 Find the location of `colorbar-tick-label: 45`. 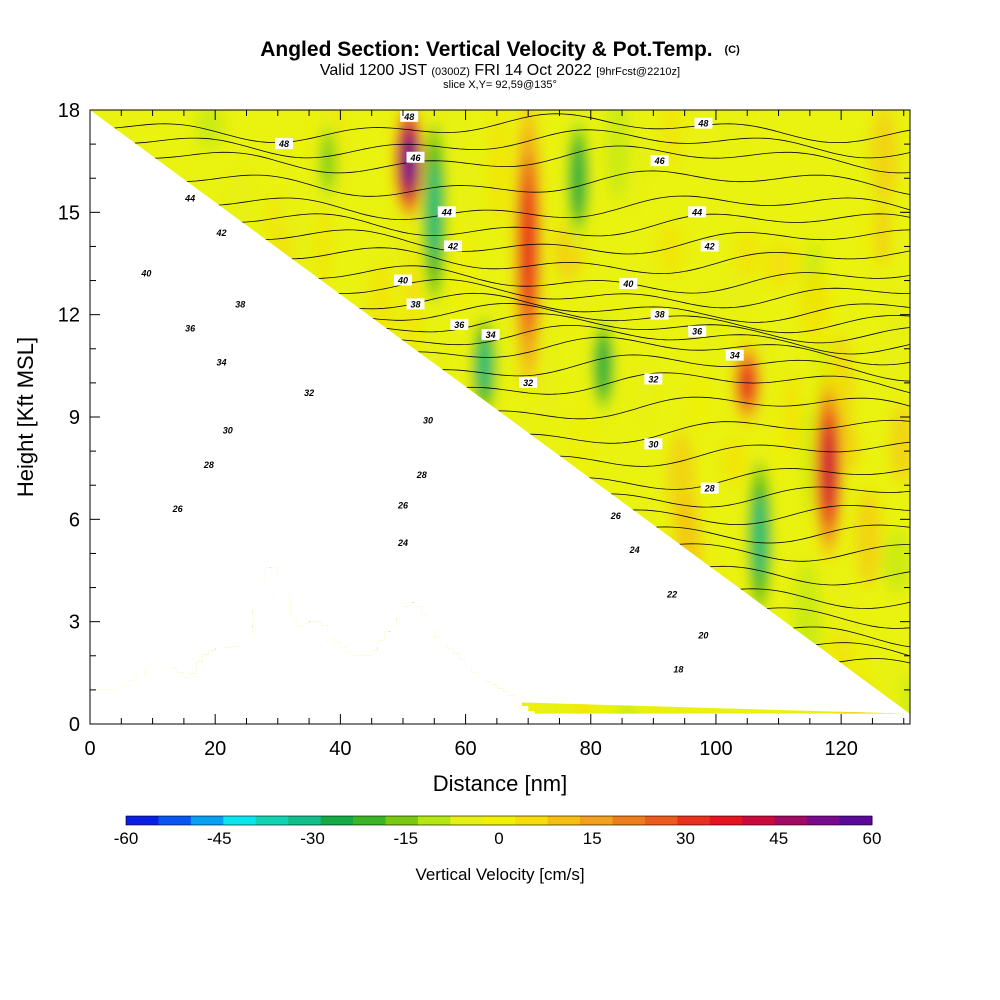

colorbar-tick-label: 45 is located at coordinates (778, 838).